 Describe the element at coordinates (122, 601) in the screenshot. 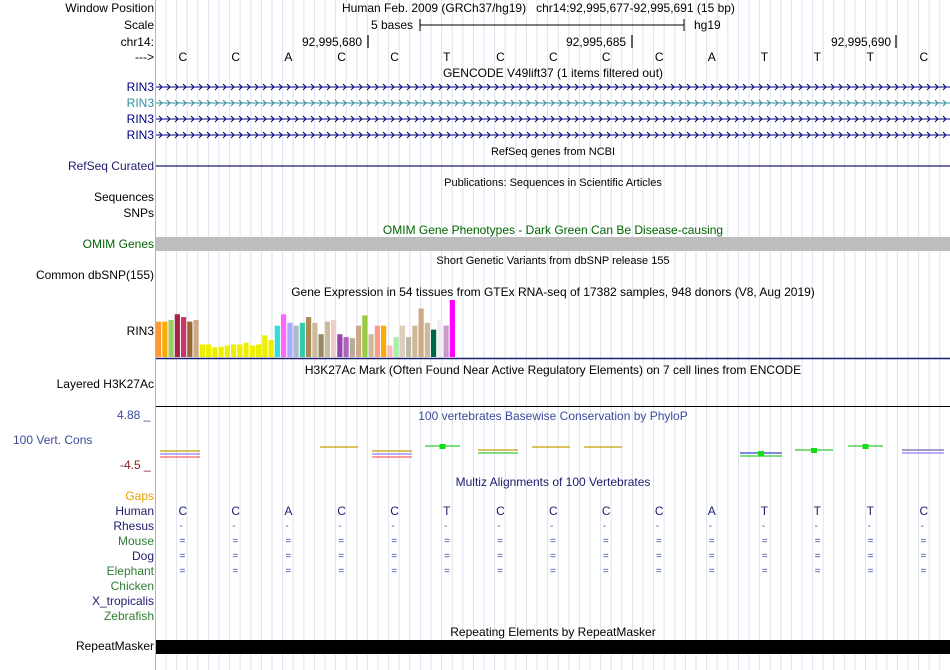

I see `multiz-species-label: X_tropicalis` at that location.